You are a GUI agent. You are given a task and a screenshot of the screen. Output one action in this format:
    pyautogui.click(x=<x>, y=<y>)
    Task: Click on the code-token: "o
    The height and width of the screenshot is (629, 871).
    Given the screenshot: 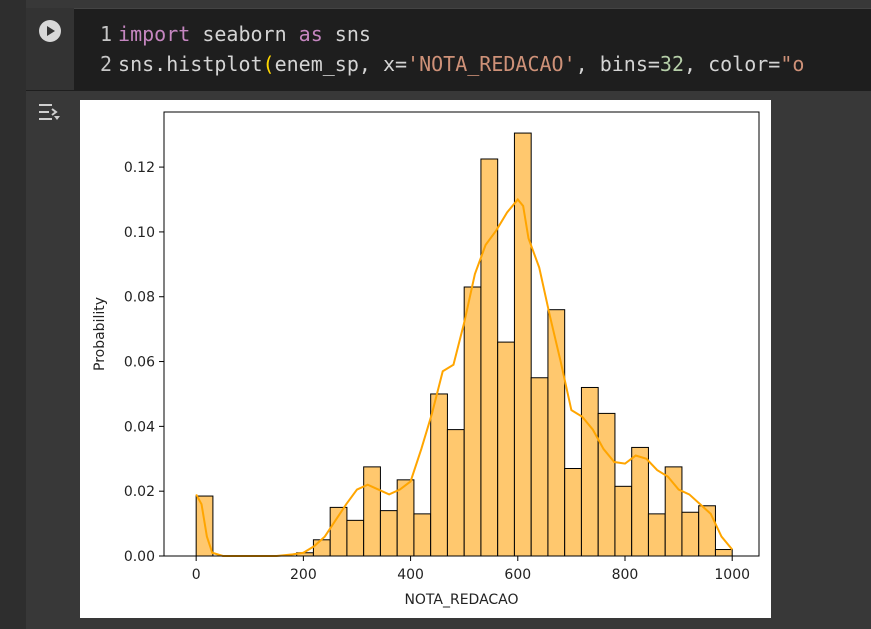 What is the action you would take?
    pyautogui.click(x=792, y=64)
    